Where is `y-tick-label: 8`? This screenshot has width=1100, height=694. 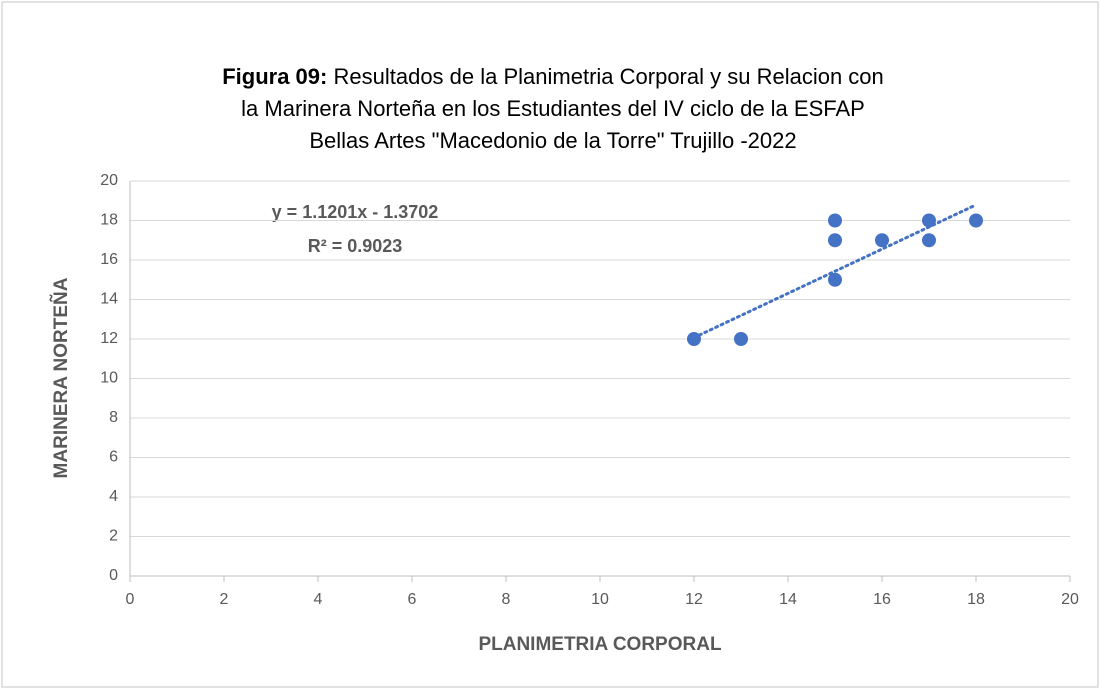
y-tick-label: 8 is located at coordinates (113, 417).